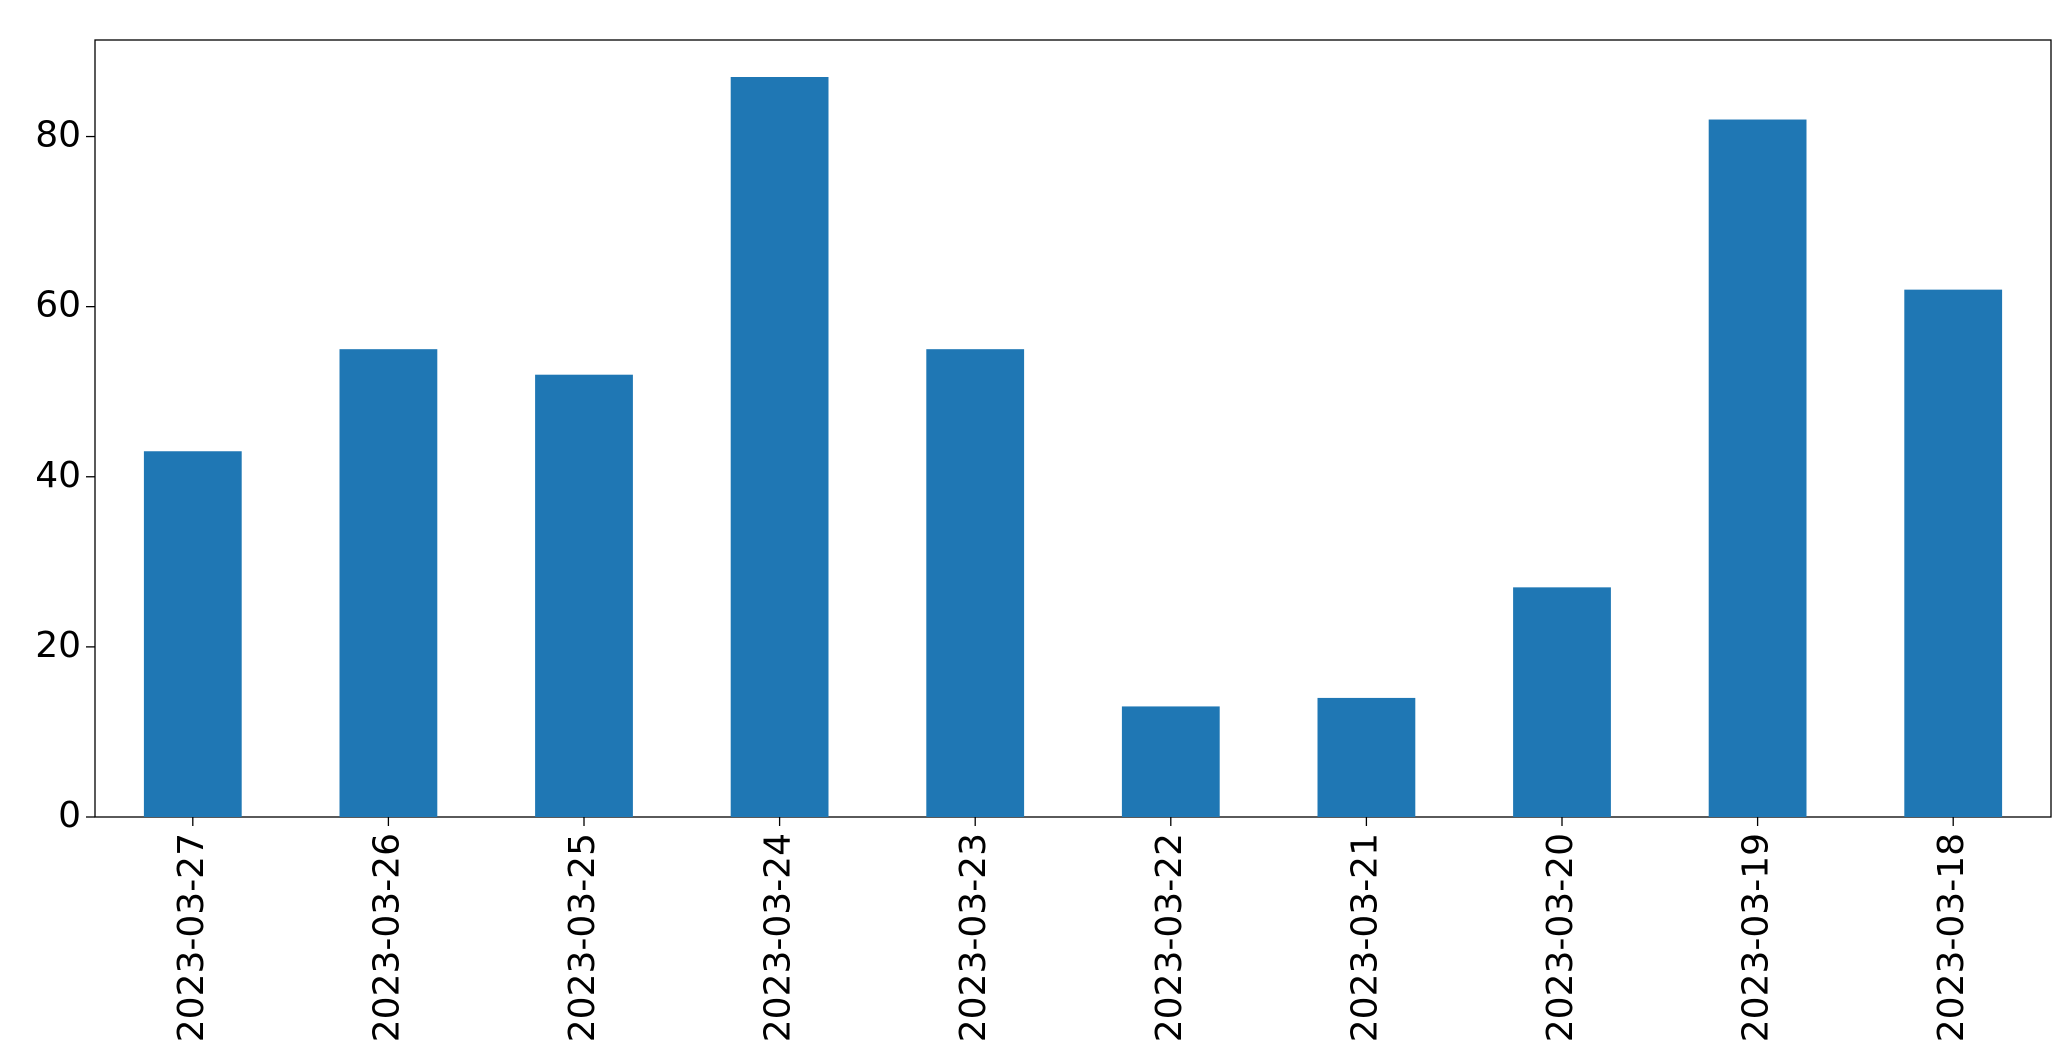  What do you see at coordinates (58, 645) in the screenshot?
I see `y-tick-label: 20` at bounding box center [58, 645].